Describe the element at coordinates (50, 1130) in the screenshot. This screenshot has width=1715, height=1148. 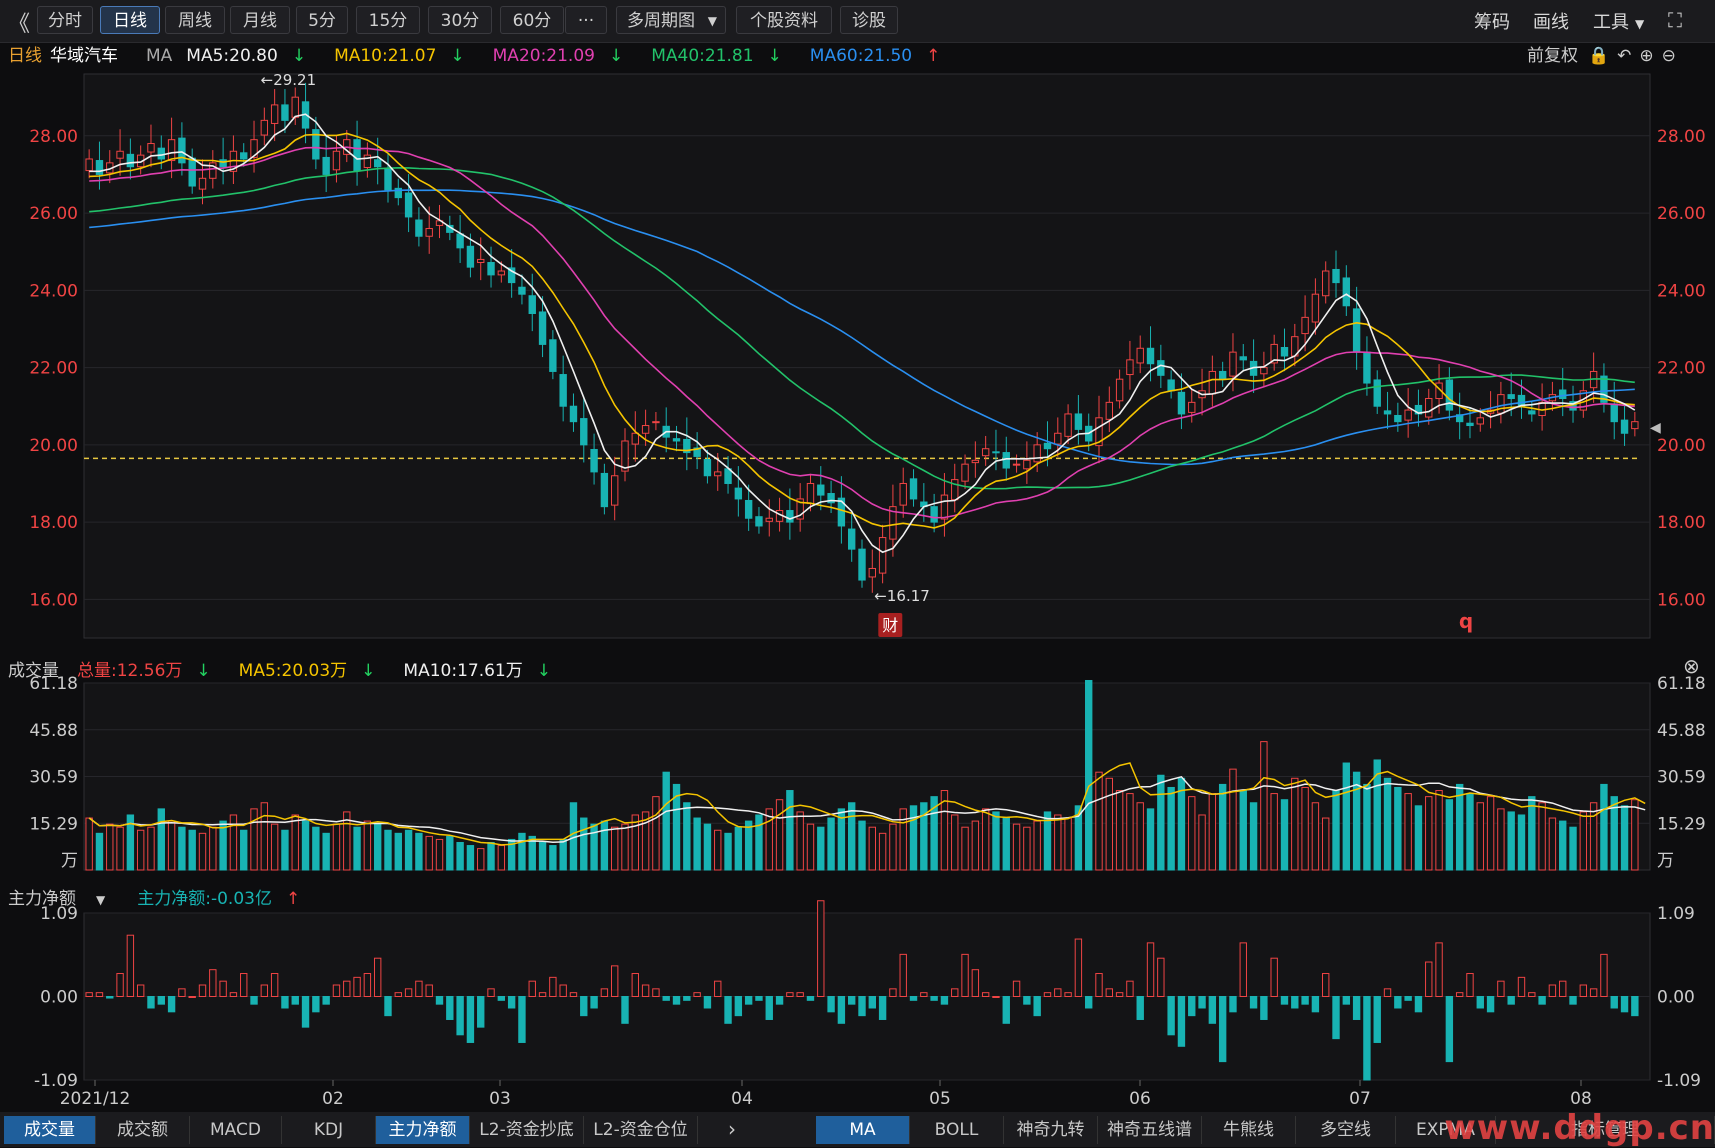
I see `indicator-tab-0: 成交量` at that location.